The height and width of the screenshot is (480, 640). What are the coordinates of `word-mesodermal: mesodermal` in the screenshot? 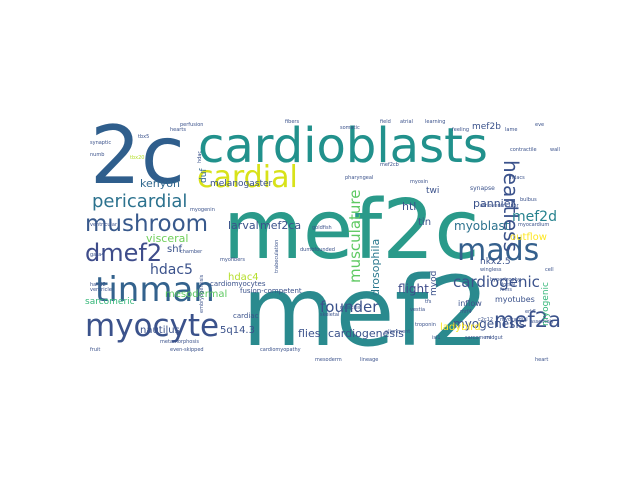 It's located at (196, 294).